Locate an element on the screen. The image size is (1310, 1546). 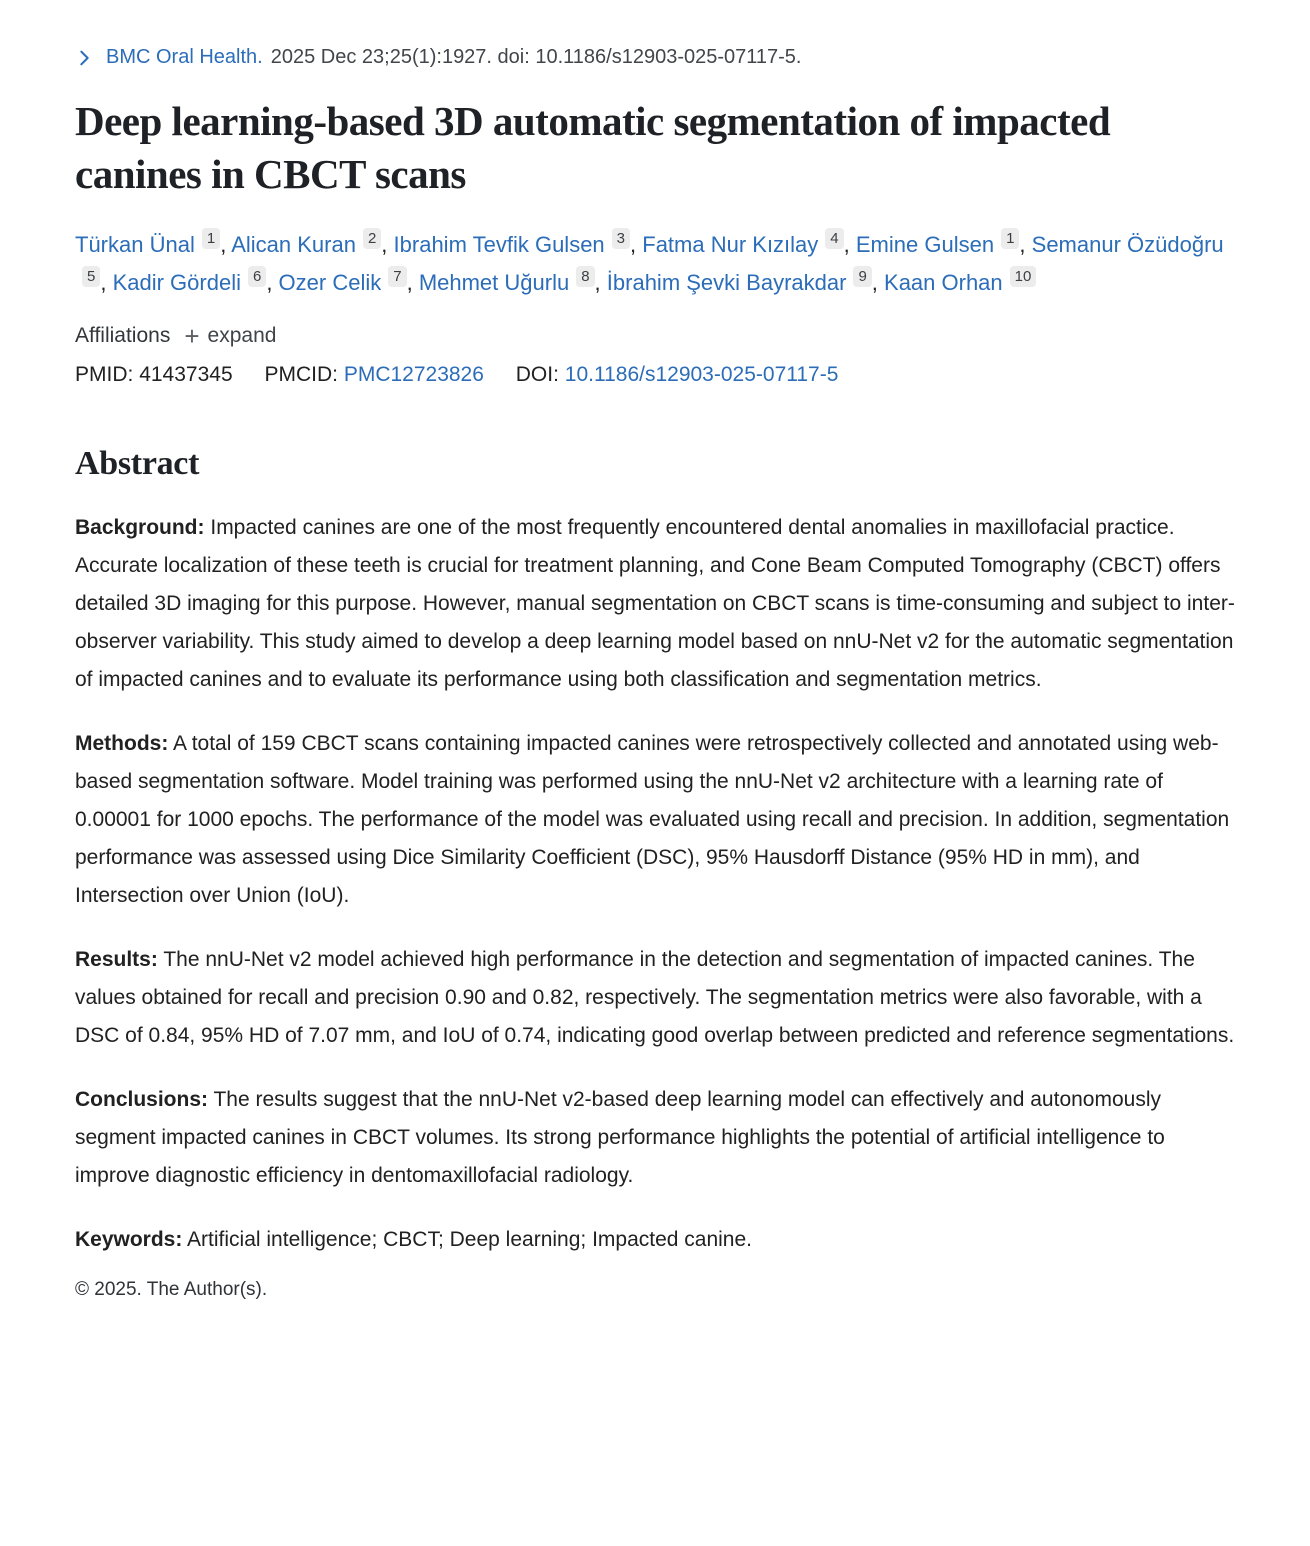
chevron-right-icon is located at coordinates (84, 58).